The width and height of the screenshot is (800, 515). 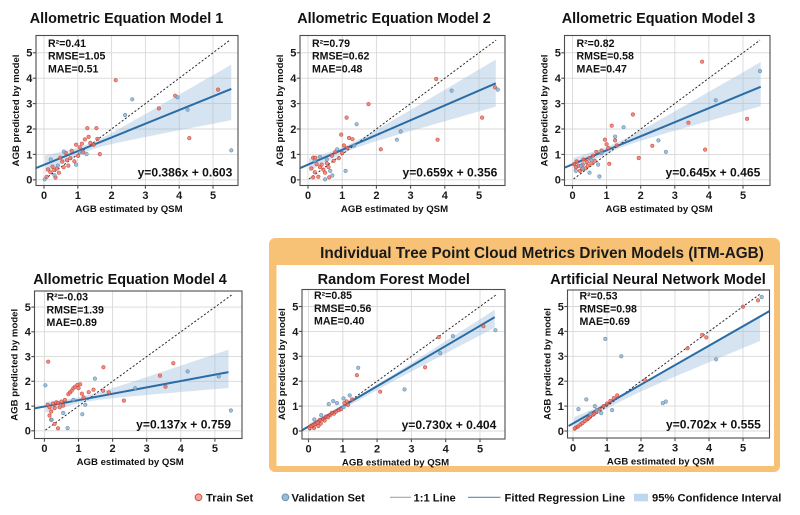 What do you see at coordinates (449, 173) in the screenshot?
I see `svg-text: y=0.659x + 0.356` at bounding box center [449, 173].